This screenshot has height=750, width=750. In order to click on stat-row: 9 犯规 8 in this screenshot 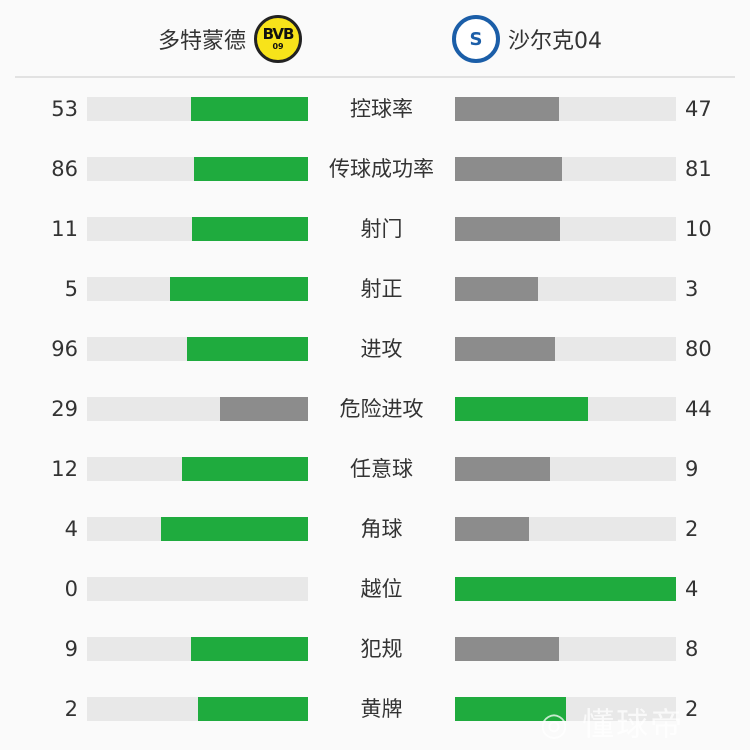, I will do `click(375, 649)`.